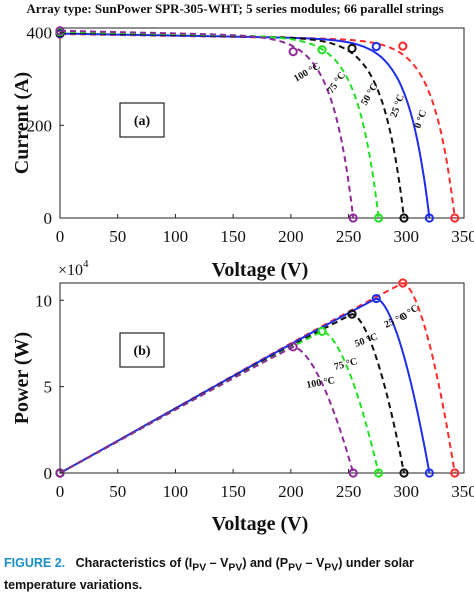 This screenshot has width=474, height=593. Describe the element at coordinates (397, 106) in the screenshot. I see `temp-label-t25: 25 °C` at that location.